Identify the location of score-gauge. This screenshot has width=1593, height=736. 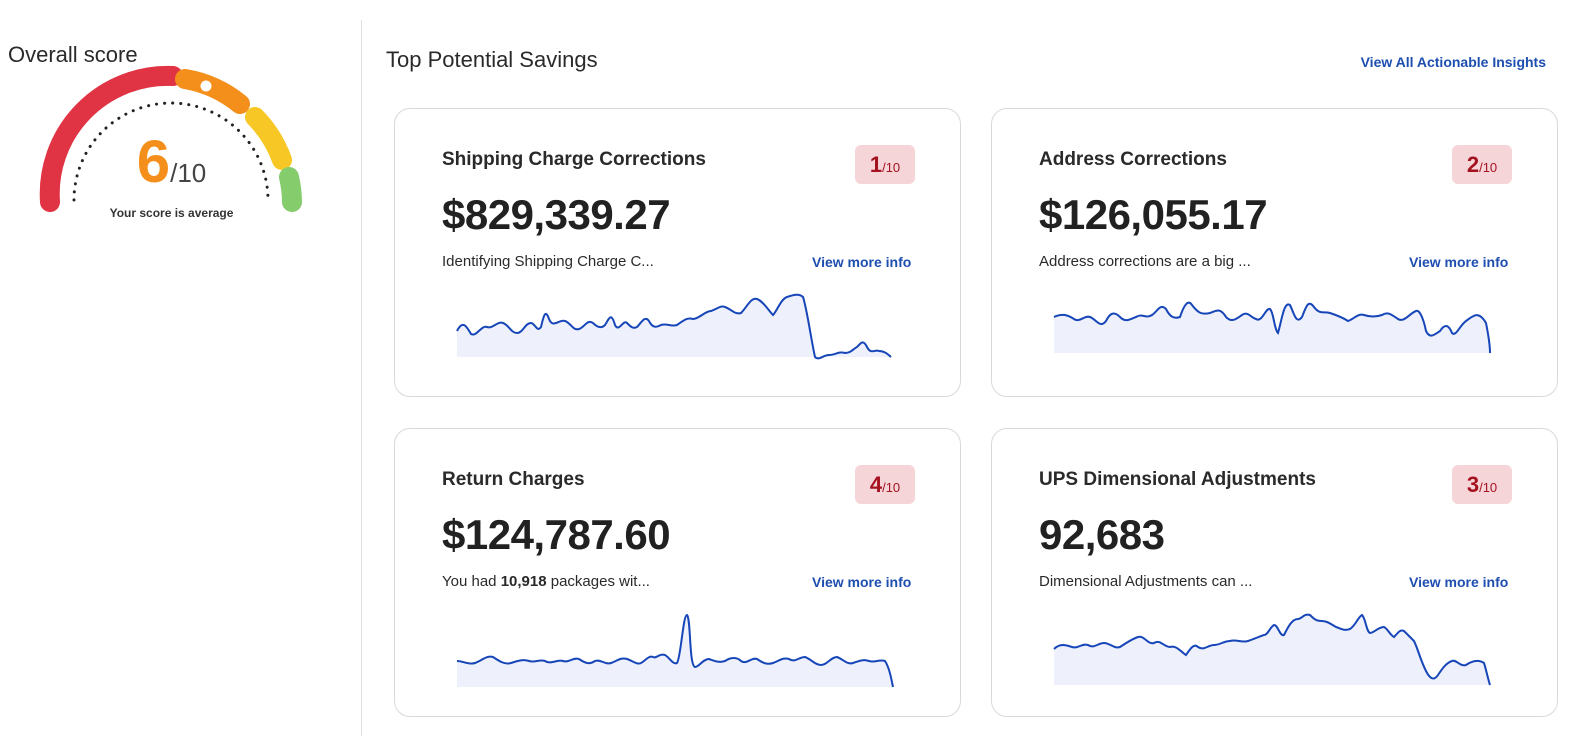
(170, 138).